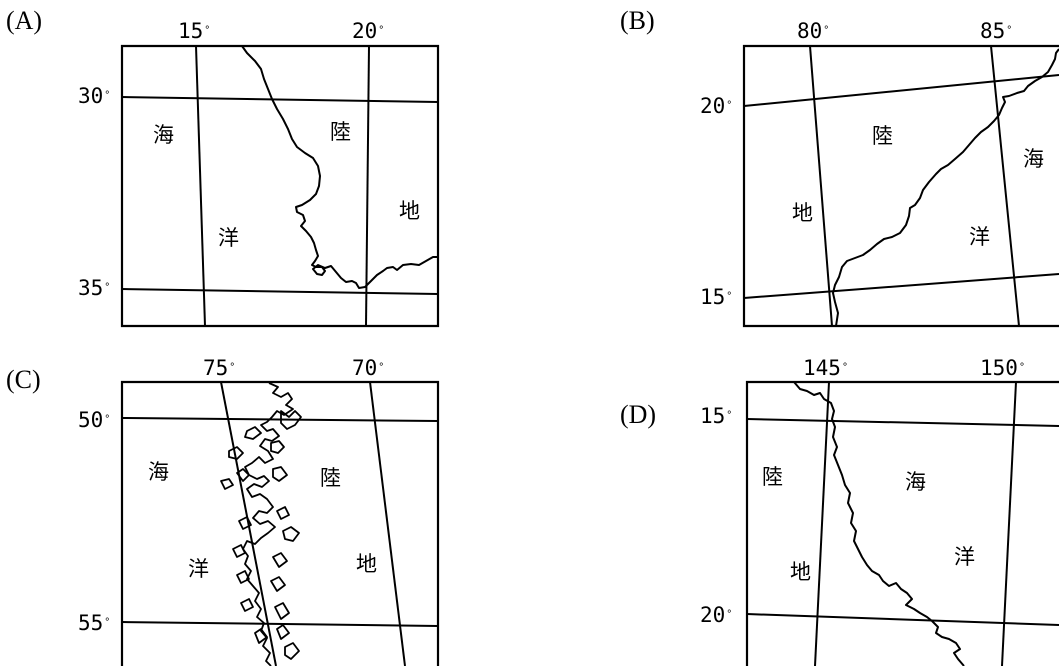  What do you see at coordinates (946, 187) in the screenshot?
I see `panel-b-coastline` at bounding box center [946, 187].